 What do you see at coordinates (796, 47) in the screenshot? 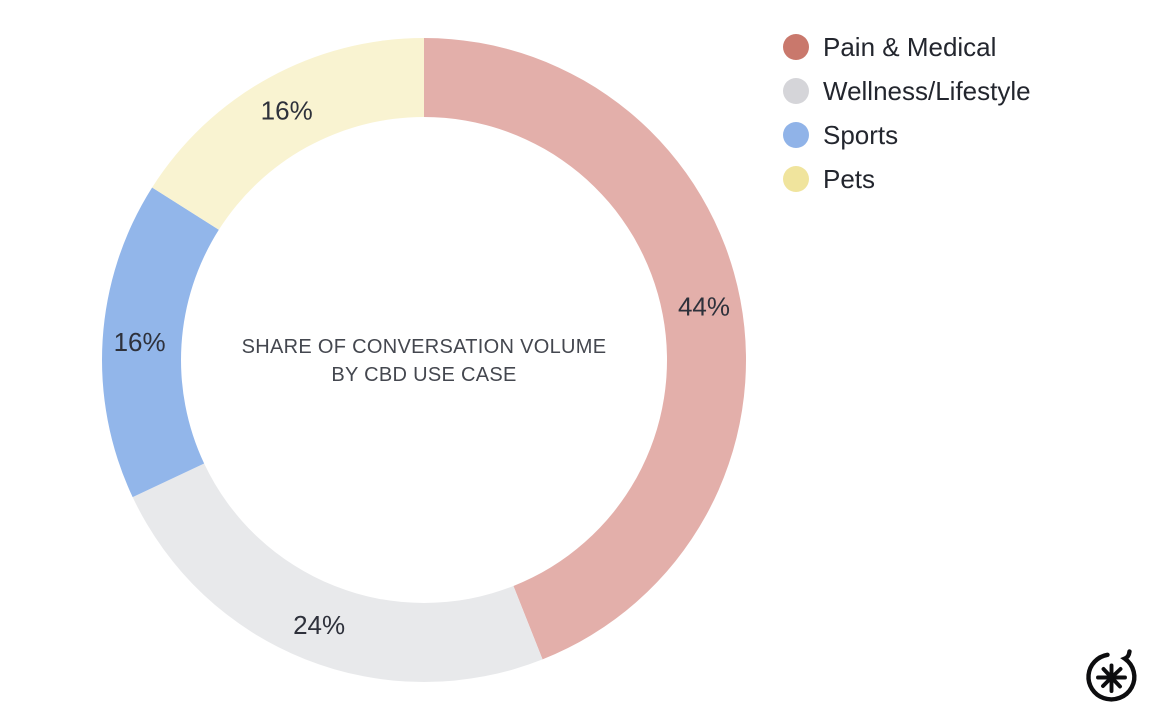
I see `legend-swatch-pain-medical` at bounding box center [796, 47].